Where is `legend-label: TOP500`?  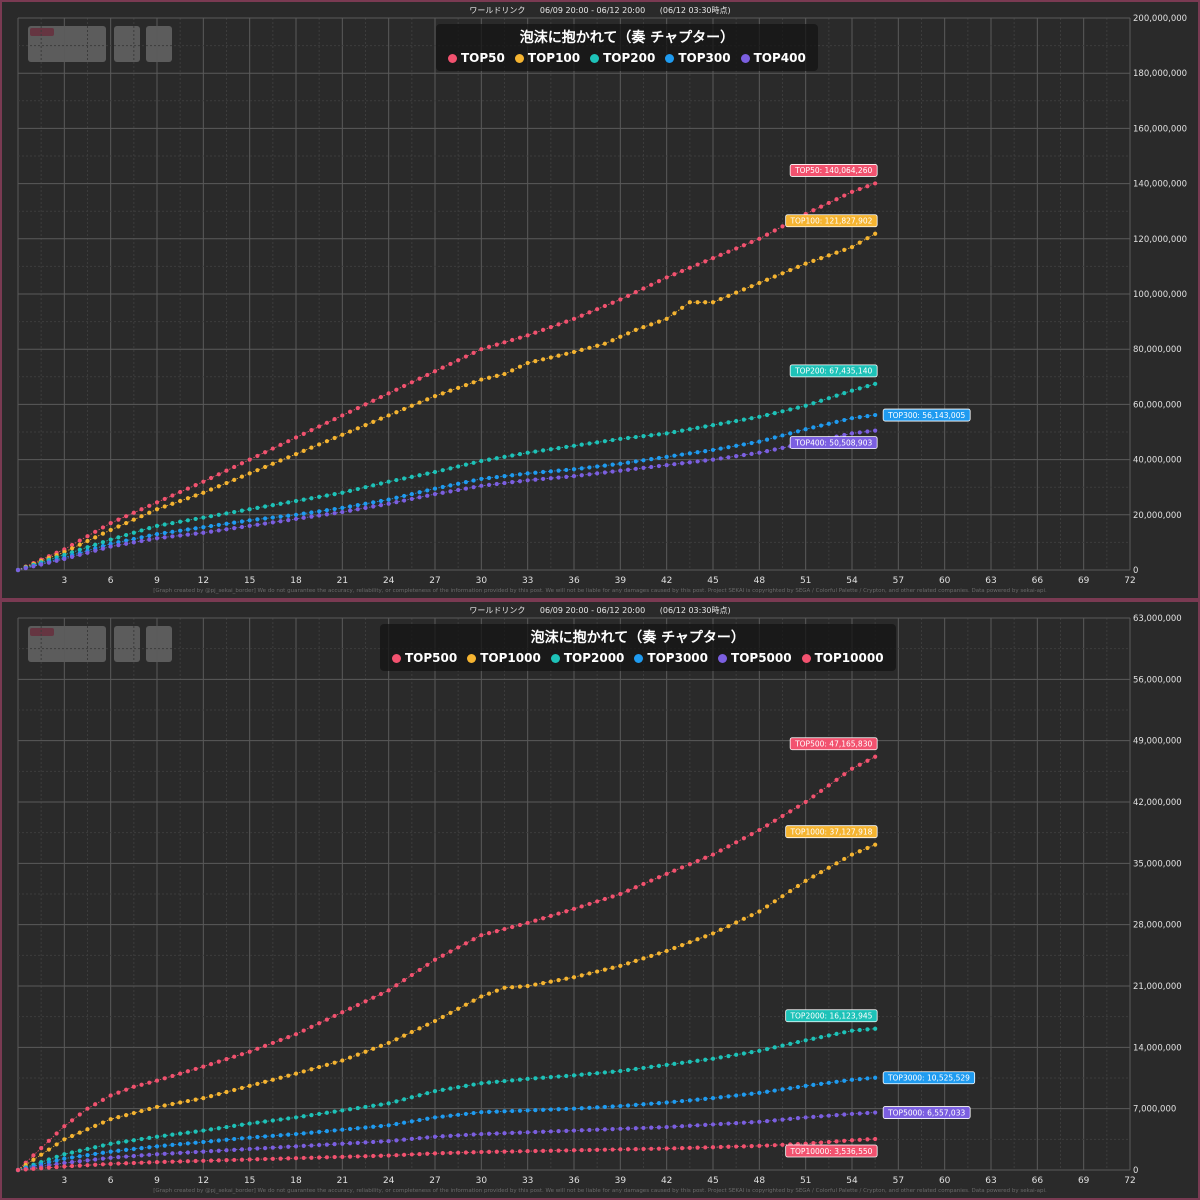
legend-label: TOP500 is located at coordinates (431, 658).